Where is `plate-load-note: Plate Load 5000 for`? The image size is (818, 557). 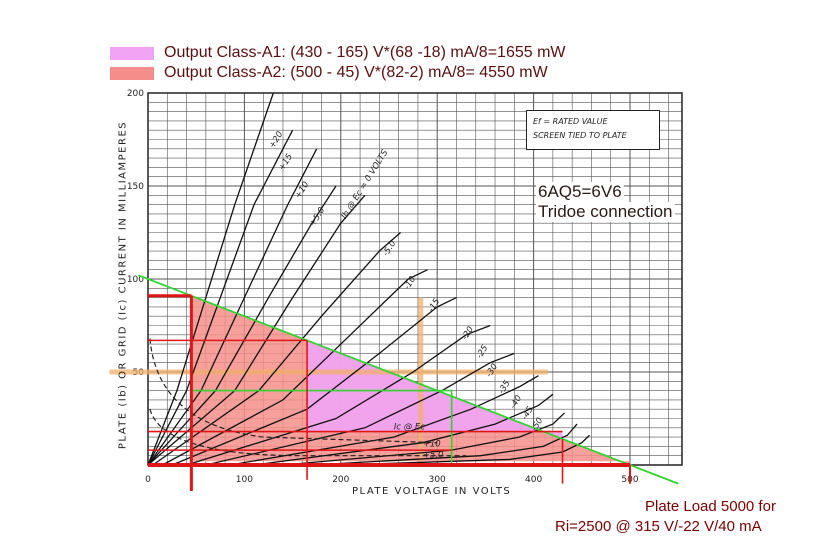
plate-load-note: Plate Load 5000 for is located at coordinates (710, 506).